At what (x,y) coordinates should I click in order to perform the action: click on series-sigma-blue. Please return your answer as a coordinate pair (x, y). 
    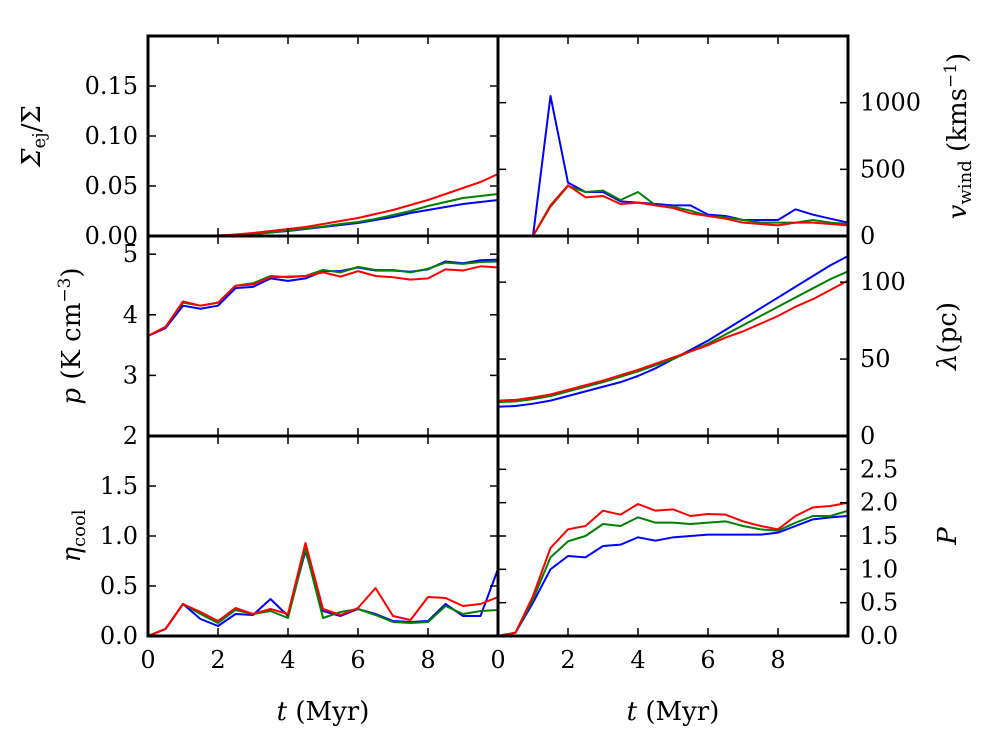
    Looking at the image, I should click on (323, 217).